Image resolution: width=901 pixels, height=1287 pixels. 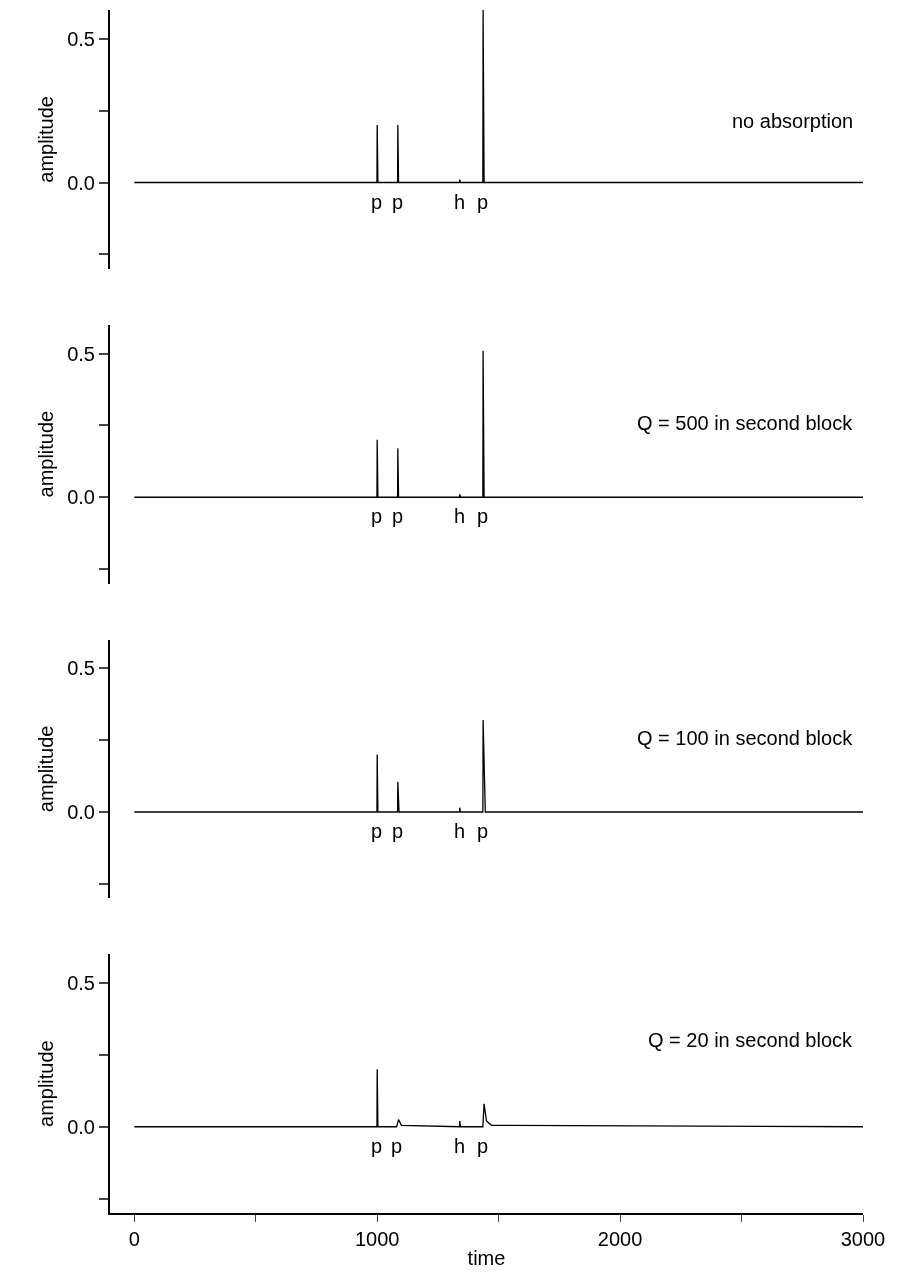 What do you see at coordinates (793, 121) in the screenshot?
I see `annotation: no absorption` at bounding box center [793, 121].